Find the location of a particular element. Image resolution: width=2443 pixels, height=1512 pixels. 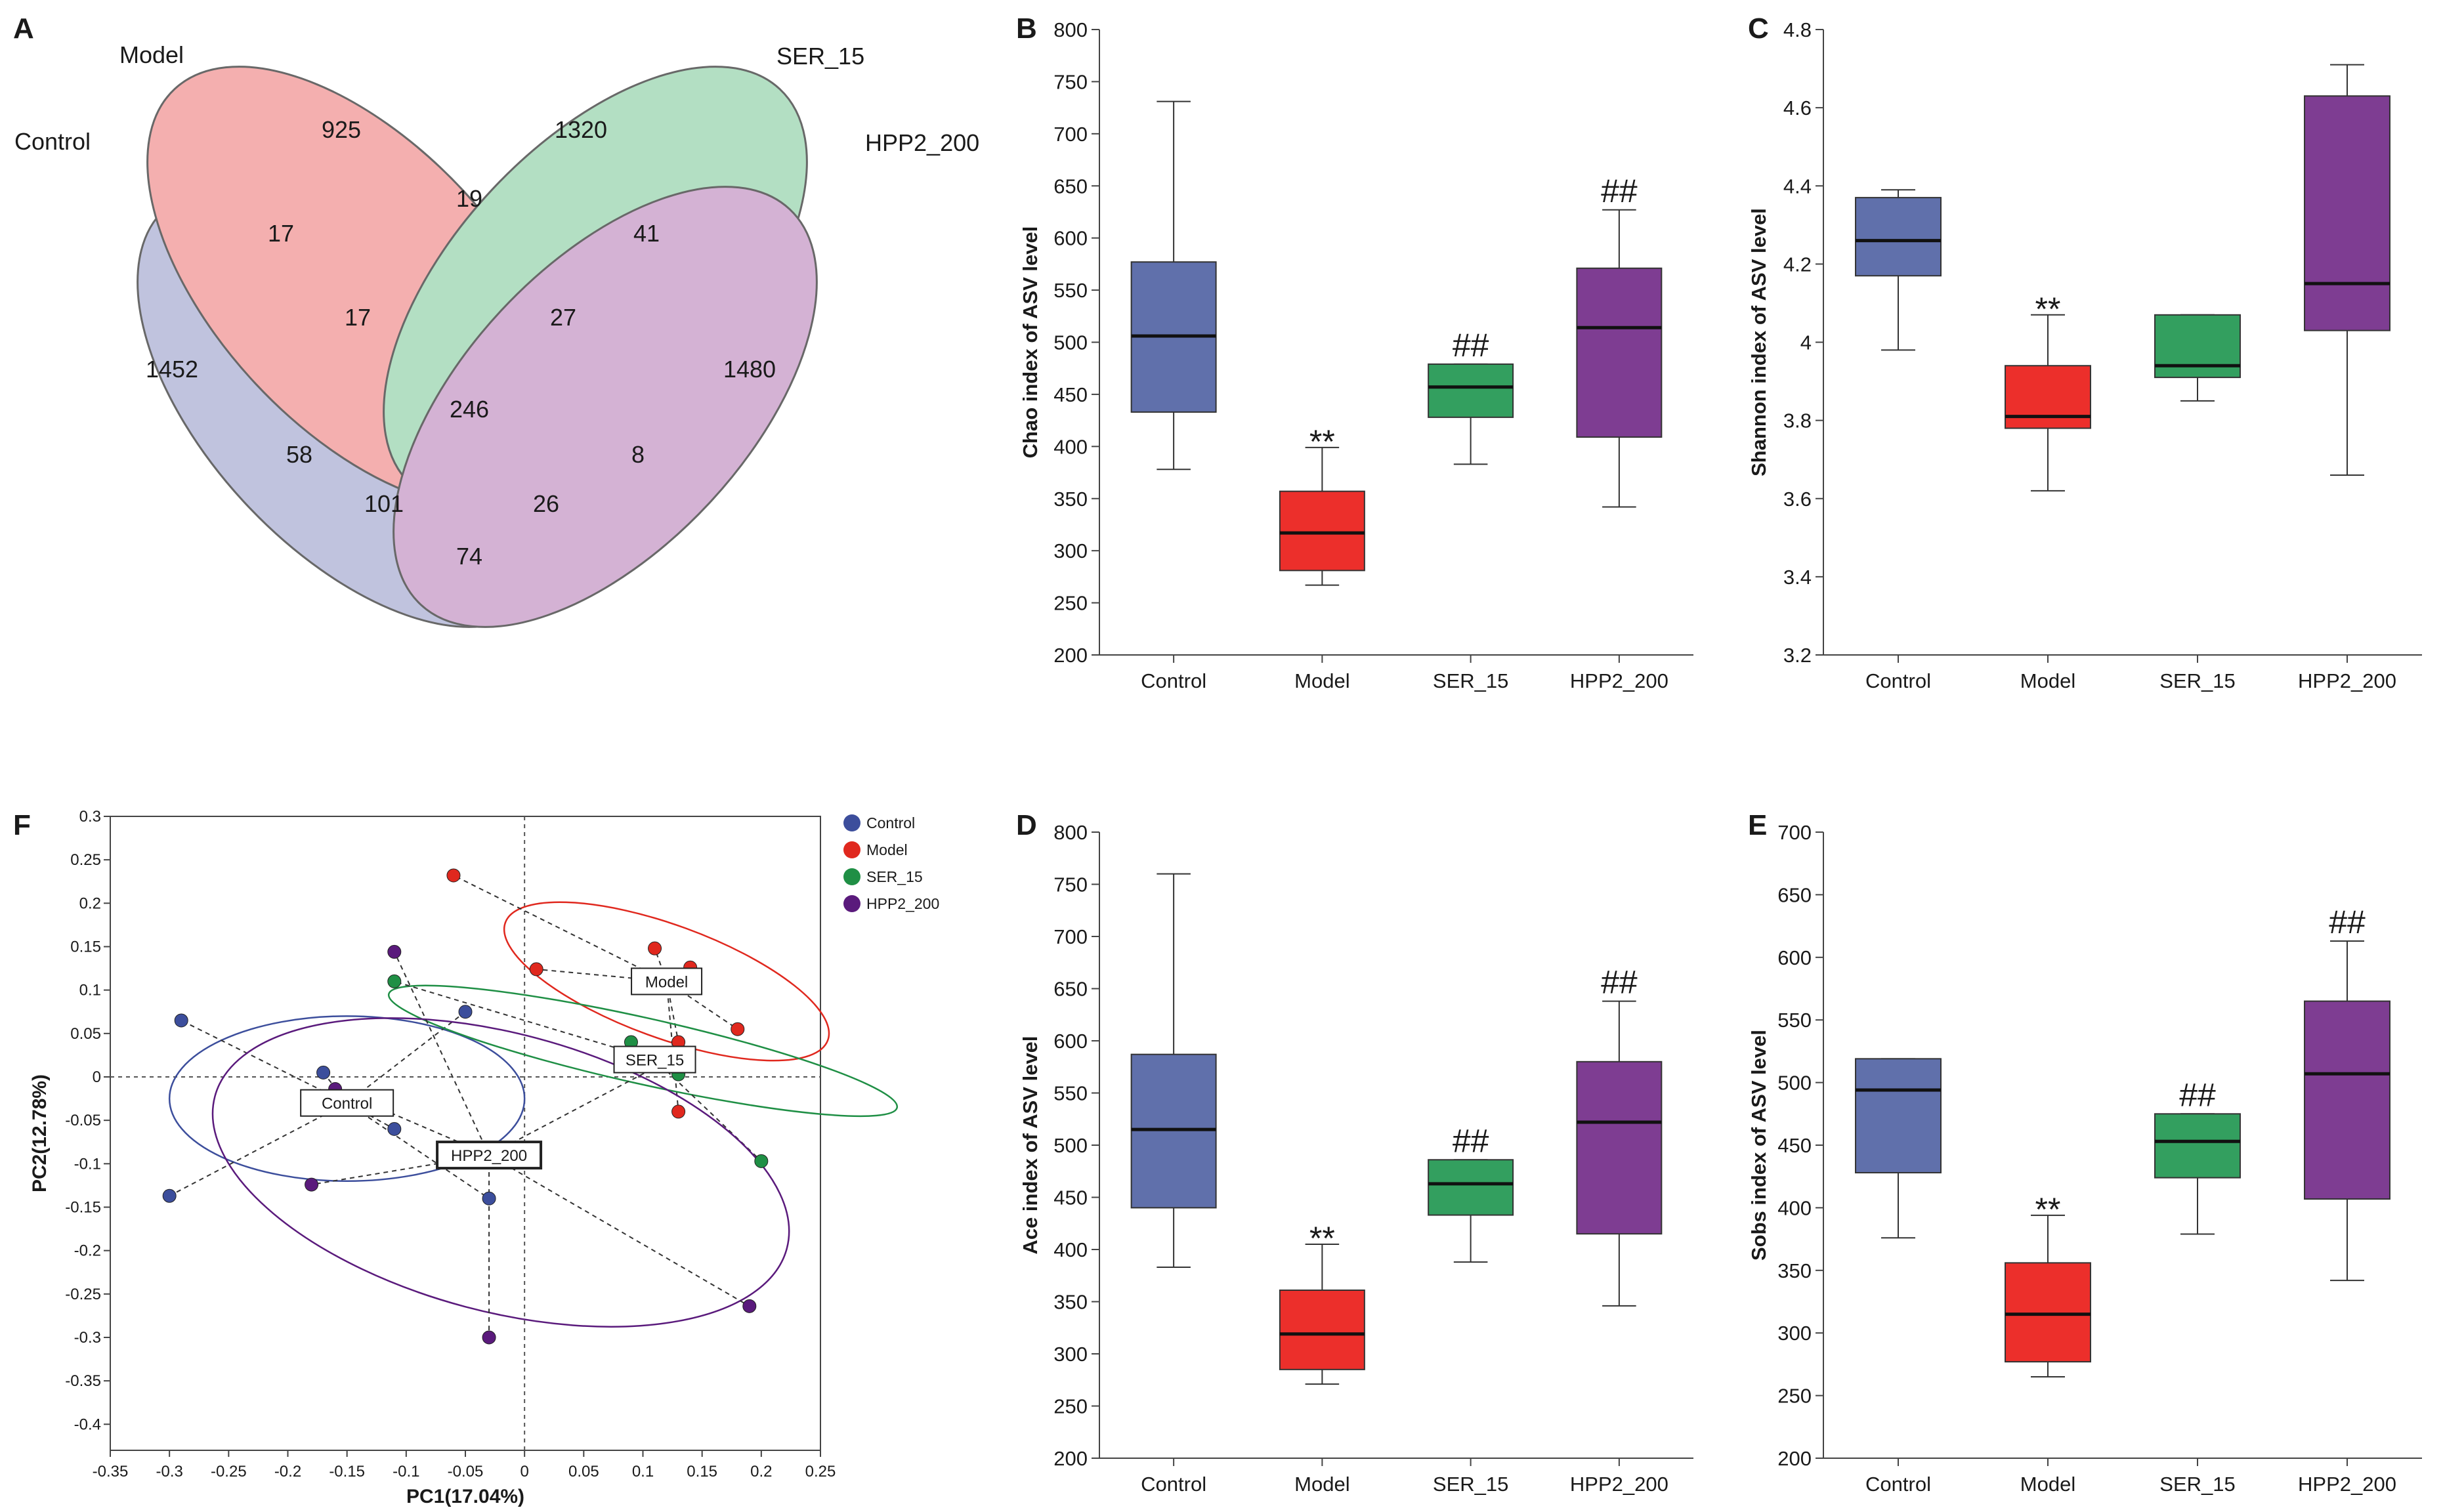

venn-ellipses is located at coordinates (478, 347).